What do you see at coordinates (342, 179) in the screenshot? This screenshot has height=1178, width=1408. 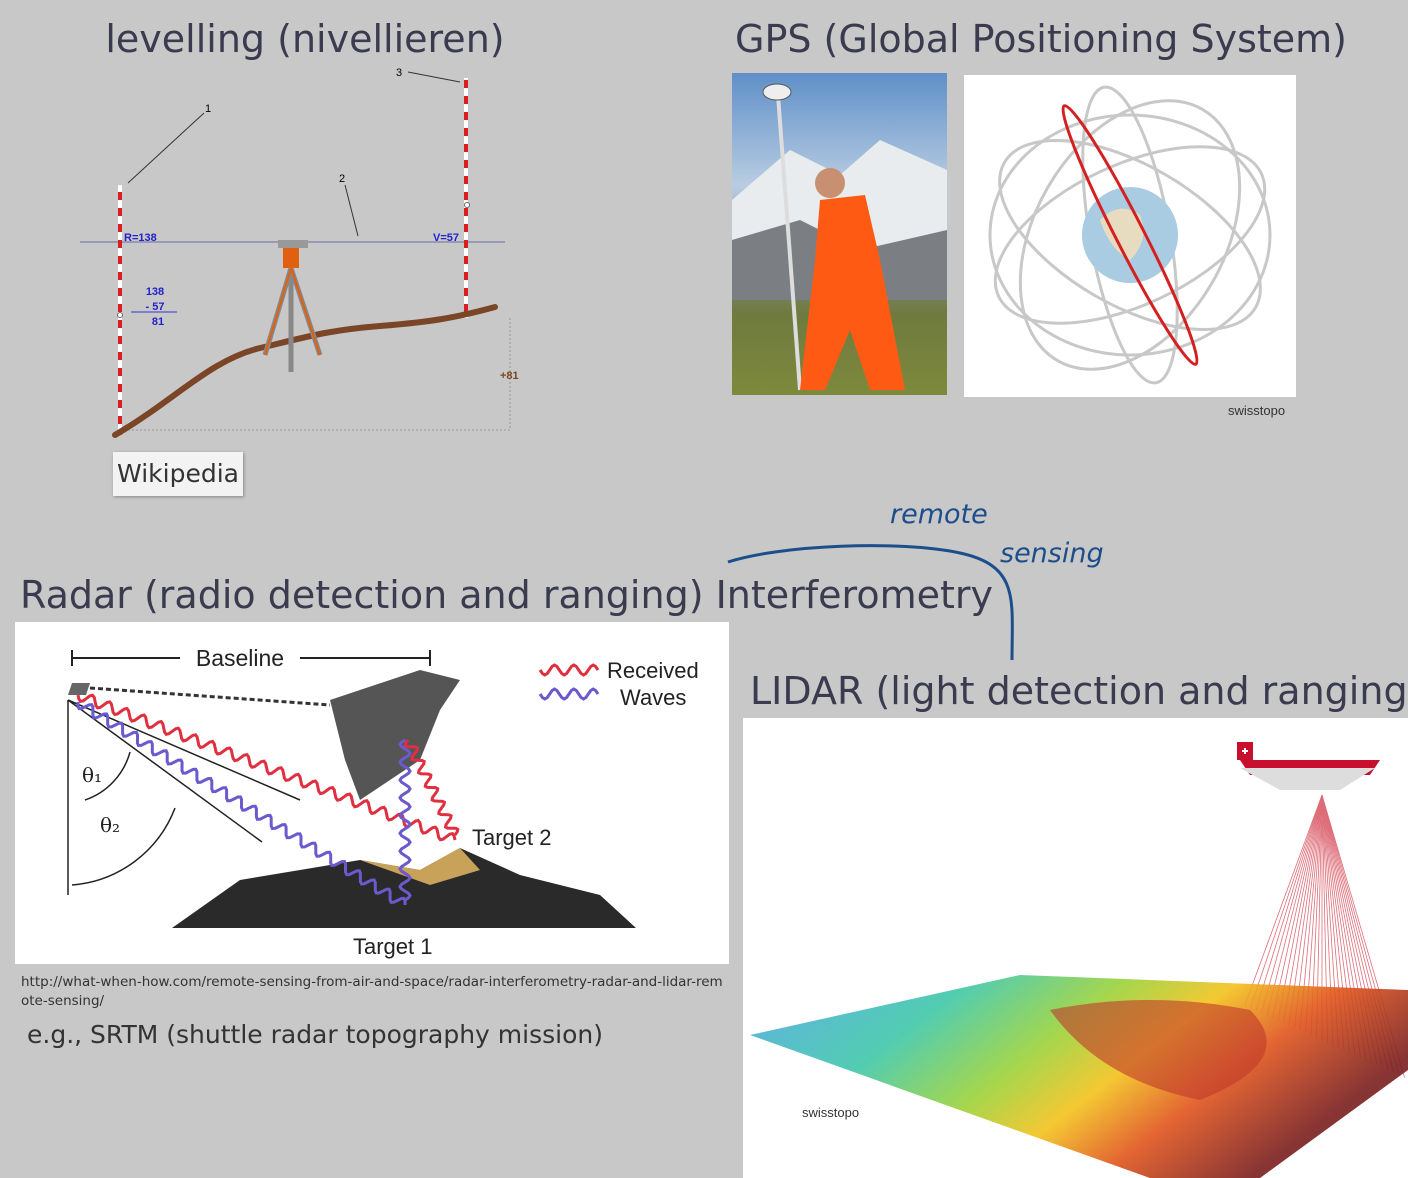 I see `marker-label: 2` at bounding box center [342, 179].